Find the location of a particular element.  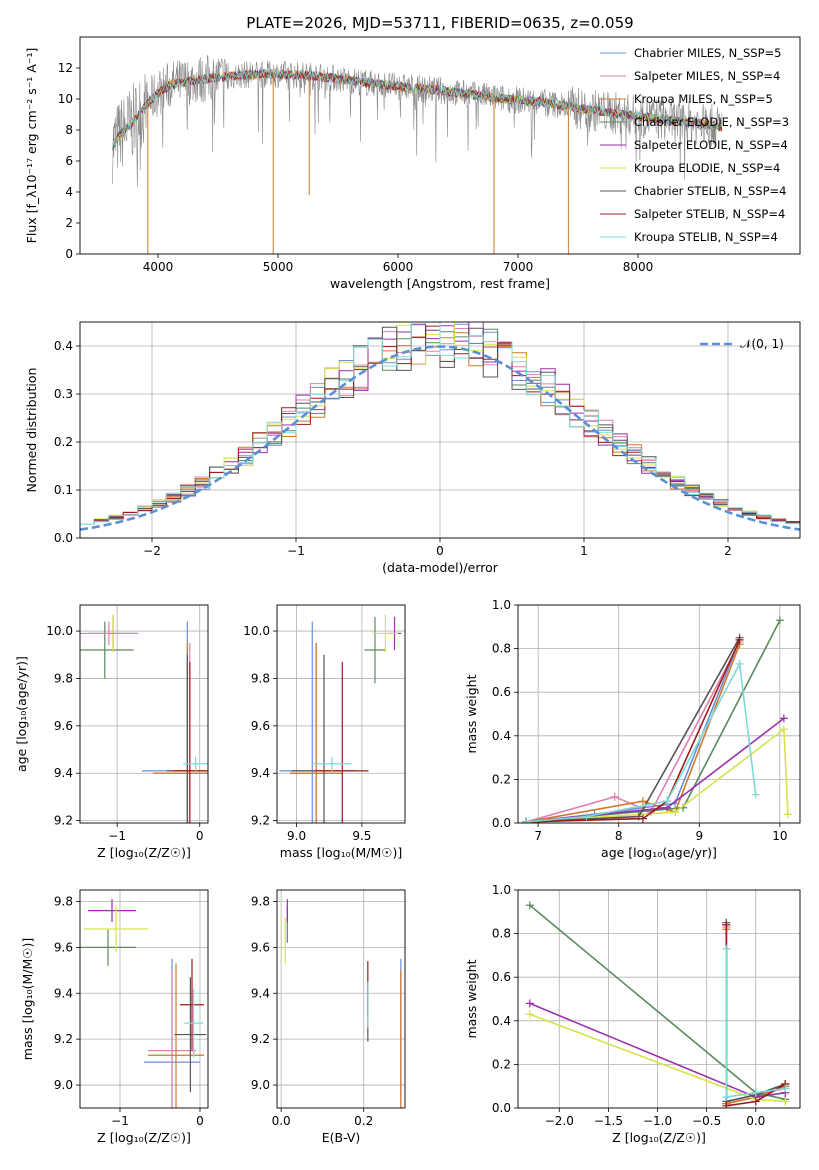

panel-age_vs_mass: 9.0 9.5 9.2 9.4 9.6 9.8 10.0 mass [log₁₀(M/M☉)] is located at coordinates (324, 732).